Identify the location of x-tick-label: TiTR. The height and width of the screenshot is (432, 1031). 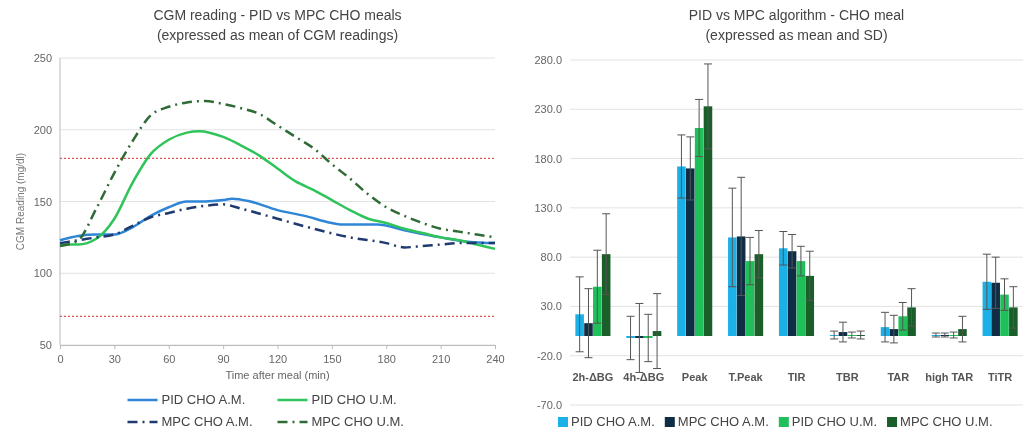
(1000, 376).